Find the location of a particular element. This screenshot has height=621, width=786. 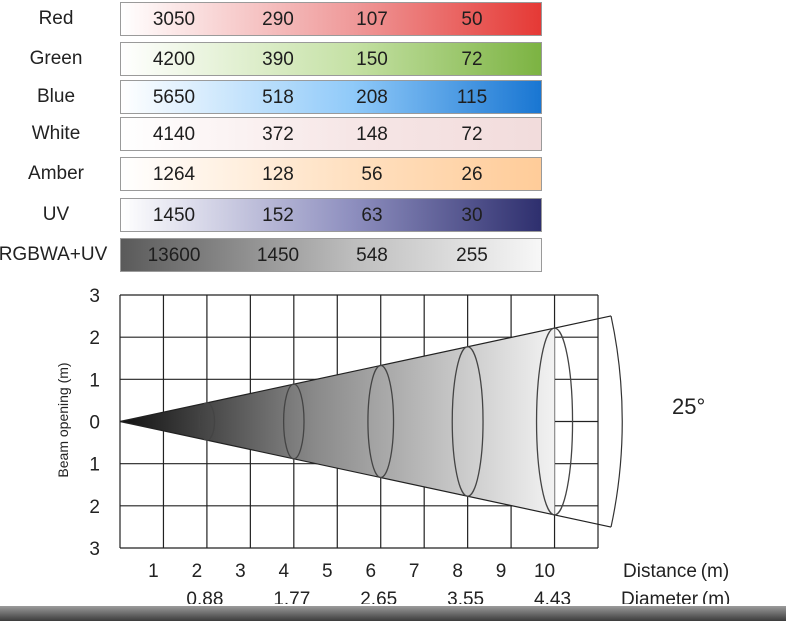

table-row: Amber 1264 128 56 26 is located at coordinates (280, 174).